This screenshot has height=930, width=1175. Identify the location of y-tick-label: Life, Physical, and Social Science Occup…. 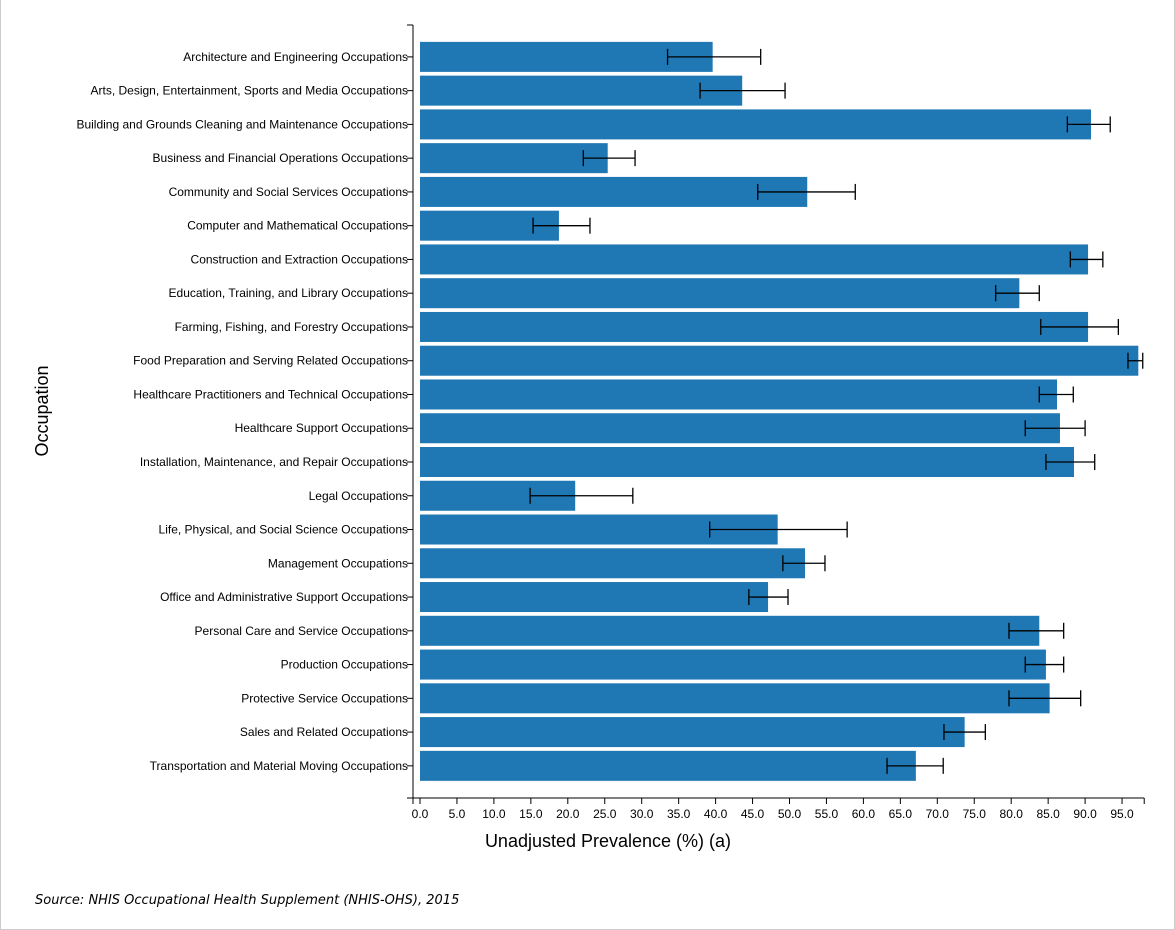
(283, 530).